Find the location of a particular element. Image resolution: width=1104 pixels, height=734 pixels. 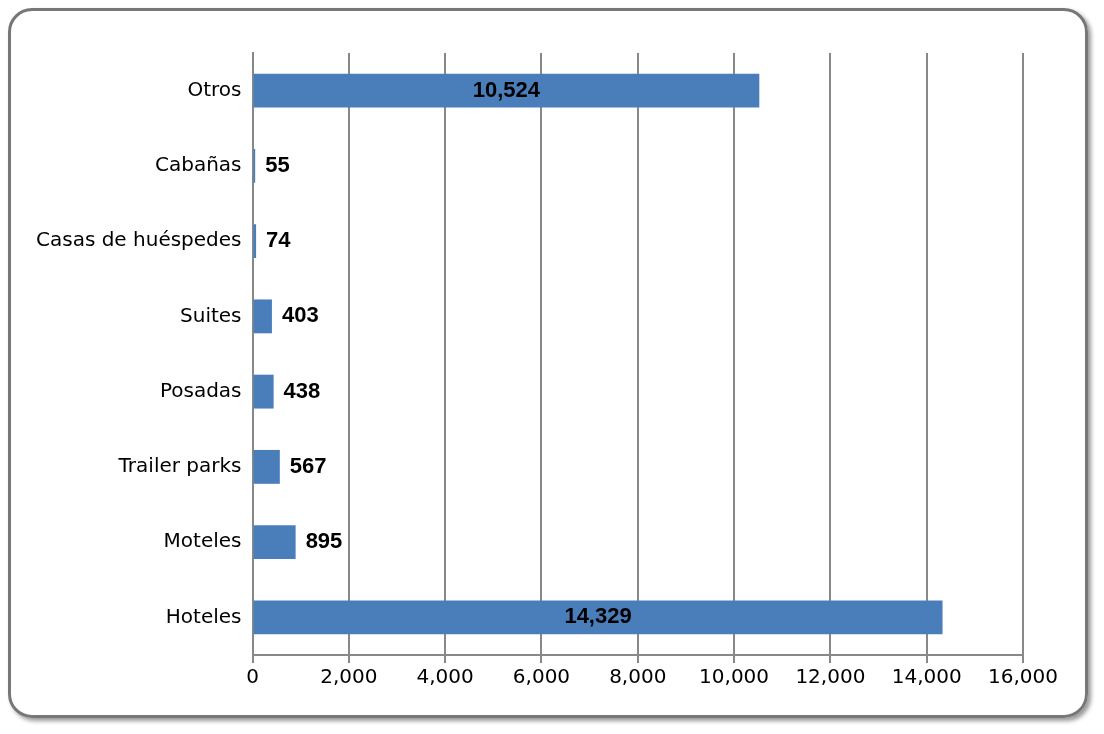

x-tick-label: 4,000 is located at coordinates (445, 676).